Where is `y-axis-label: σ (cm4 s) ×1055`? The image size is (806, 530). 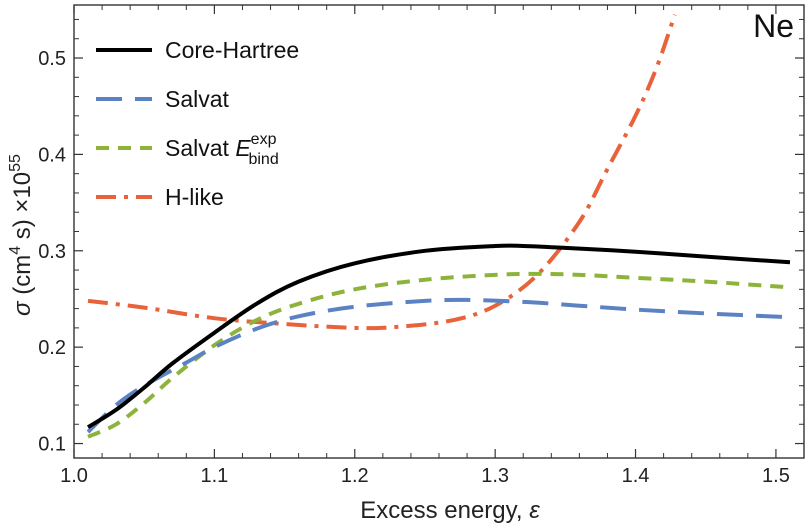
y-axis-label: σ (cm4 s) ×1055 is located at coordinates (21, 235).